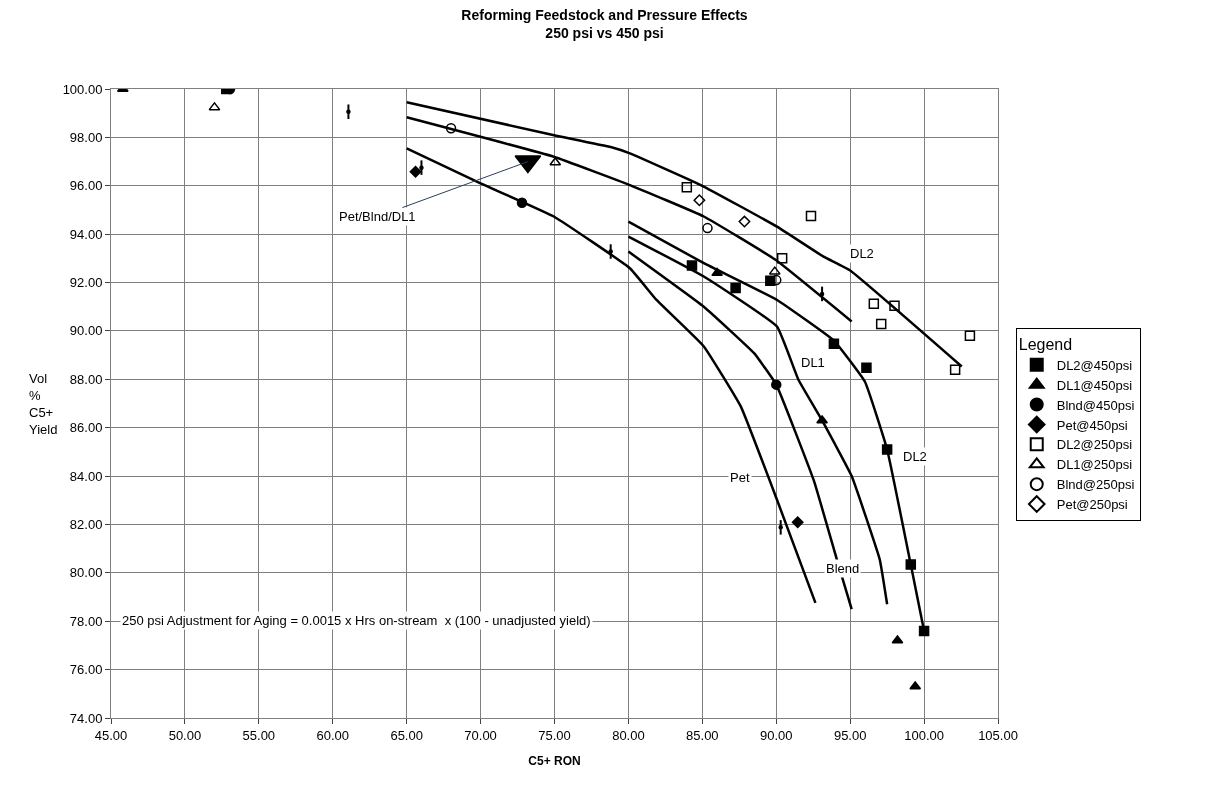 The image size is (1209, 787). Describe the element at coordinates (86, 573) in the screenshot. I see `y-tick-label: 80.00` at that location.